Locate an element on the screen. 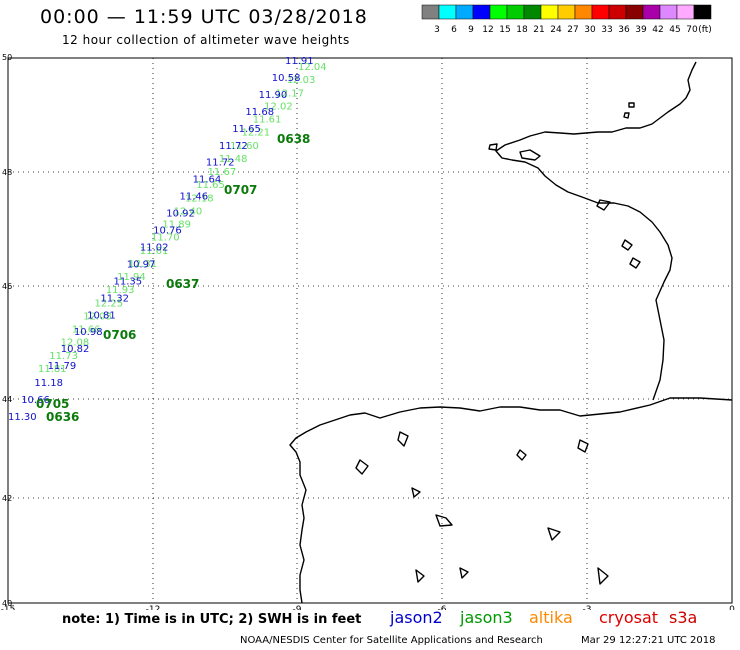 The width and height of the screenshot is (740, 650). longitude-label: -6 is located at coordinates (442, 607).